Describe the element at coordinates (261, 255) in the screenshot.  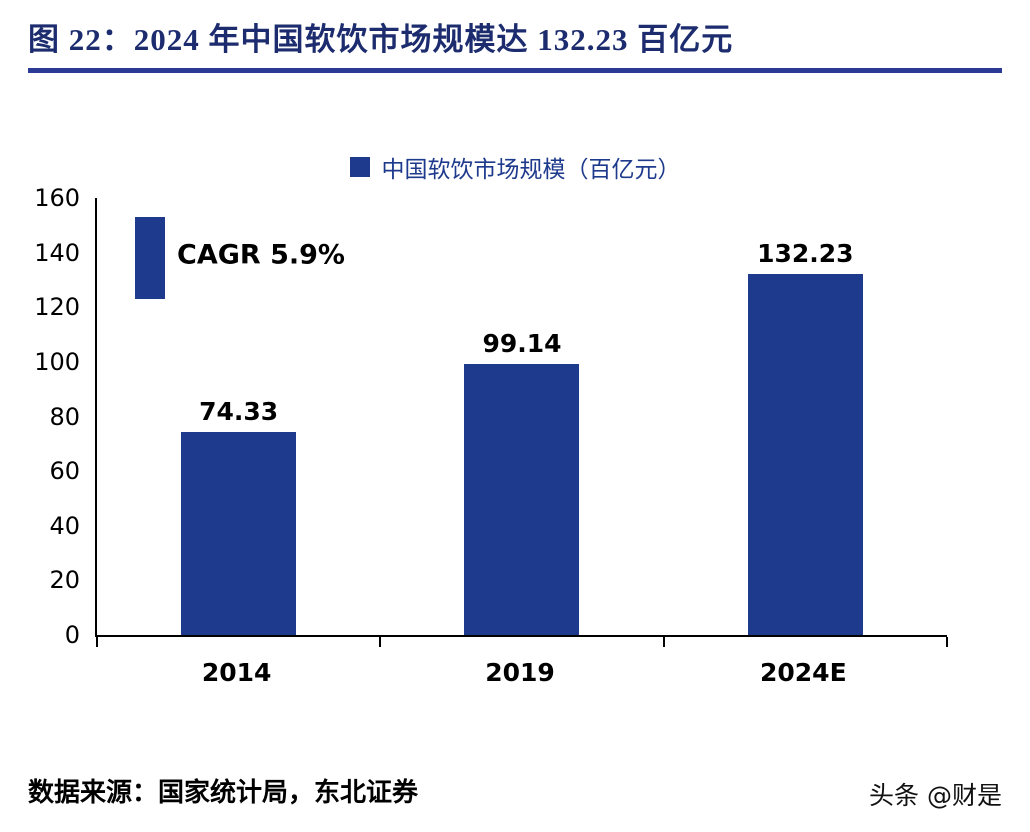
I see `cagr-annotation-label: CAGR 5.9%` at that location.